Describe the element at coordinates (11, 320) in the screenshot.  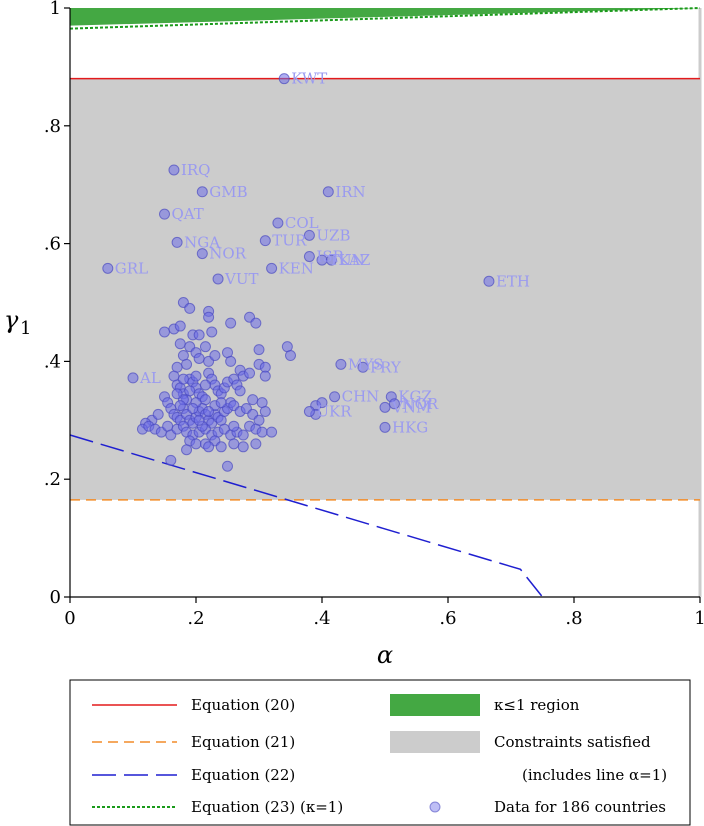
I see `y-axis-title-symbol: γ` at that location.